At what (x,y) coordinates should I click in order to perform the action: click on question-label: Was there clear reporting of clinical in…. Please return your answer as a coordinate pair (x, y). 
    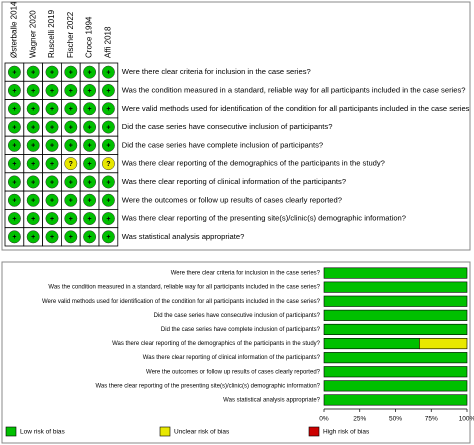
    Looking at the image, I should click on (234, 181).